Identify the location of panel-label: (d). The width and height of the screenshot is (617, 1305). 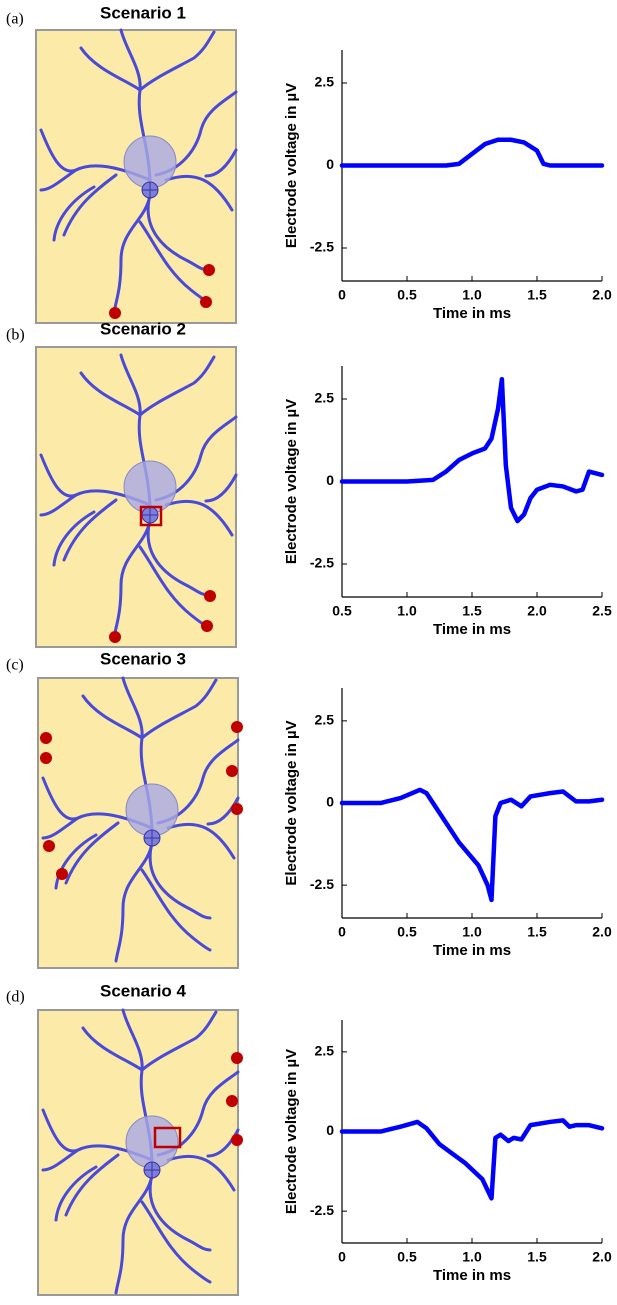
(15, 997).